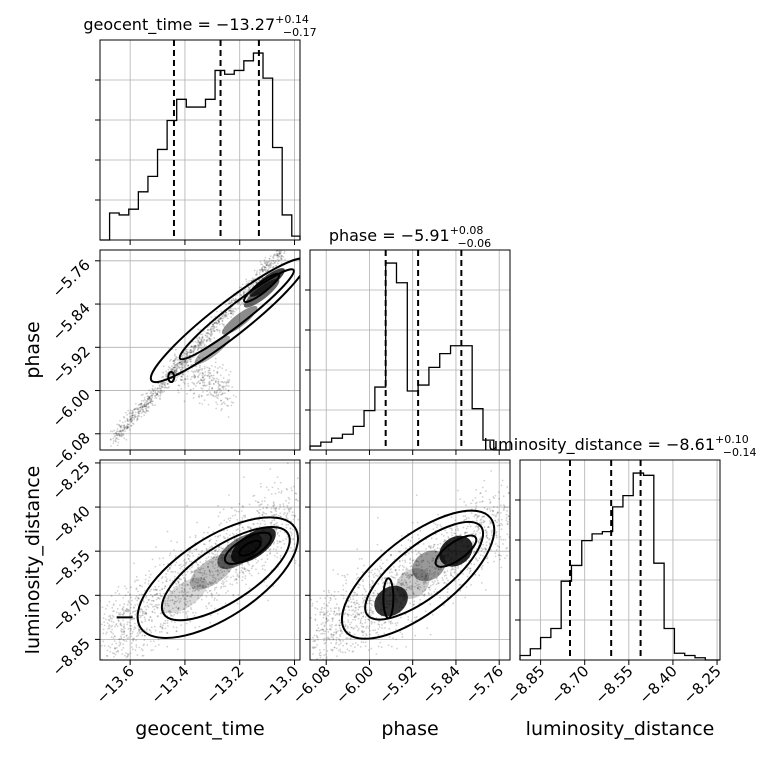 Image resolution: width=760 pixels, height=760 pixels. I want to click on contour, so click(217, 577).